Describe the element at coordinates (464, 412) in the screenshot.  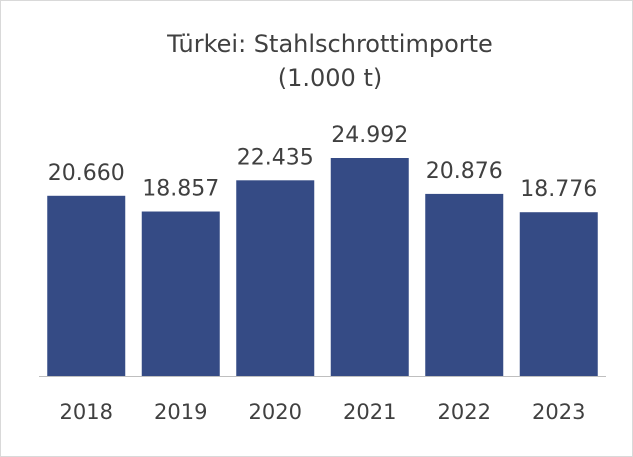
I see `x-tick-label: 2022` at that location.